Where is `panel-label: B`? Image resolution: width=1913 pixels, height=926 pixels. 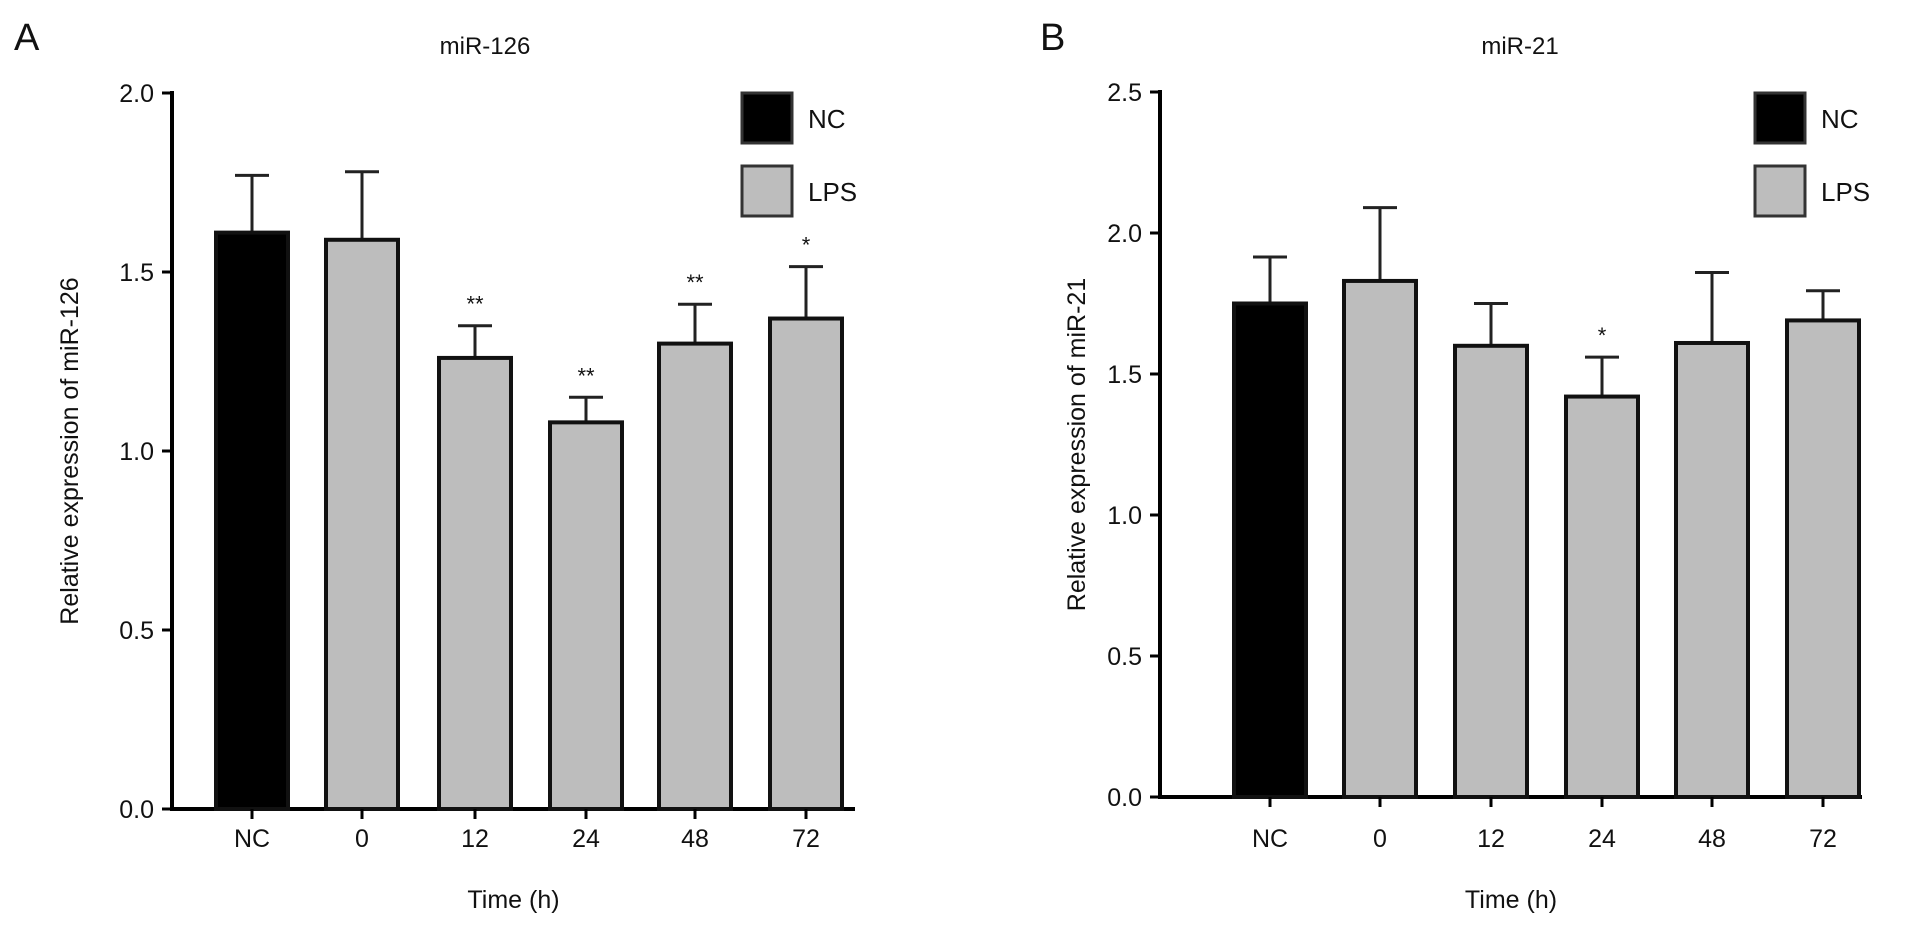
panel-label: B is located at coordinates (1052, 38).